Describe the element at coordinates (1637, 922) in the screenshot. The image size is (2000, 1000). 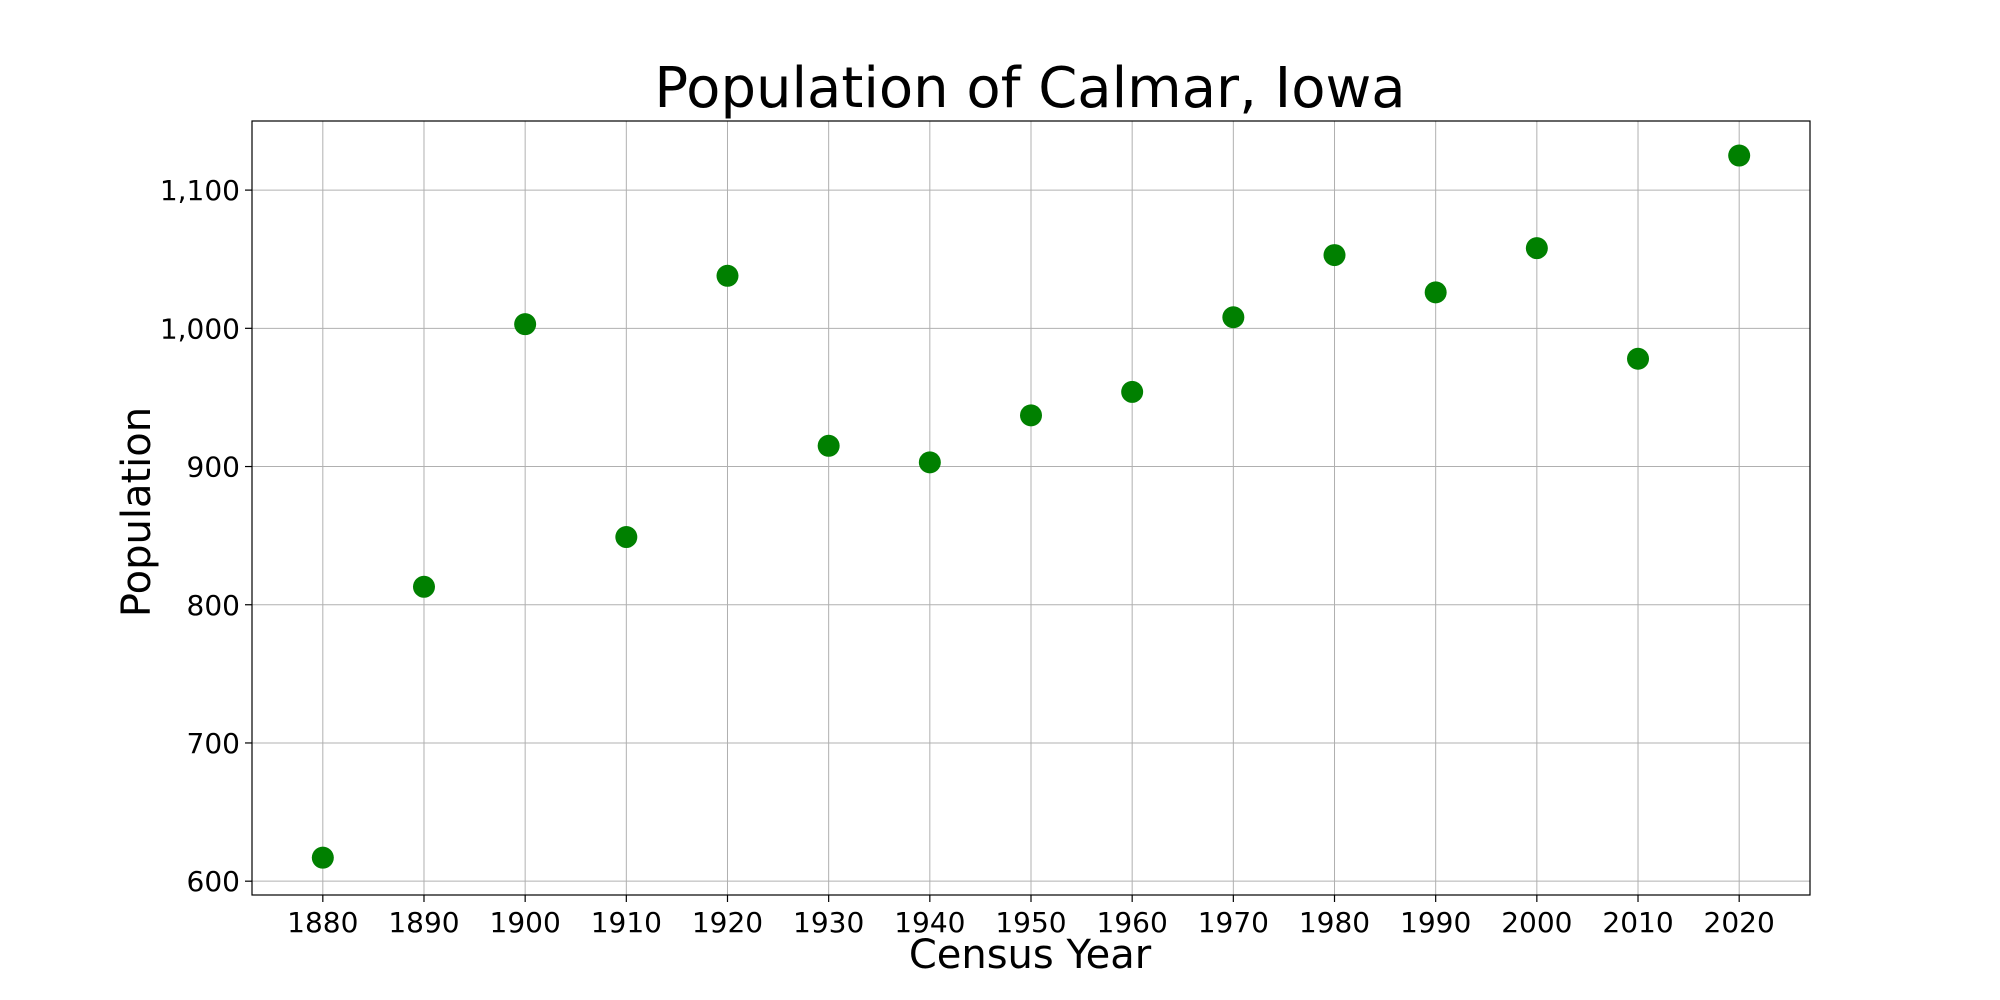
I see `x-tick-label: 2010` at that location.